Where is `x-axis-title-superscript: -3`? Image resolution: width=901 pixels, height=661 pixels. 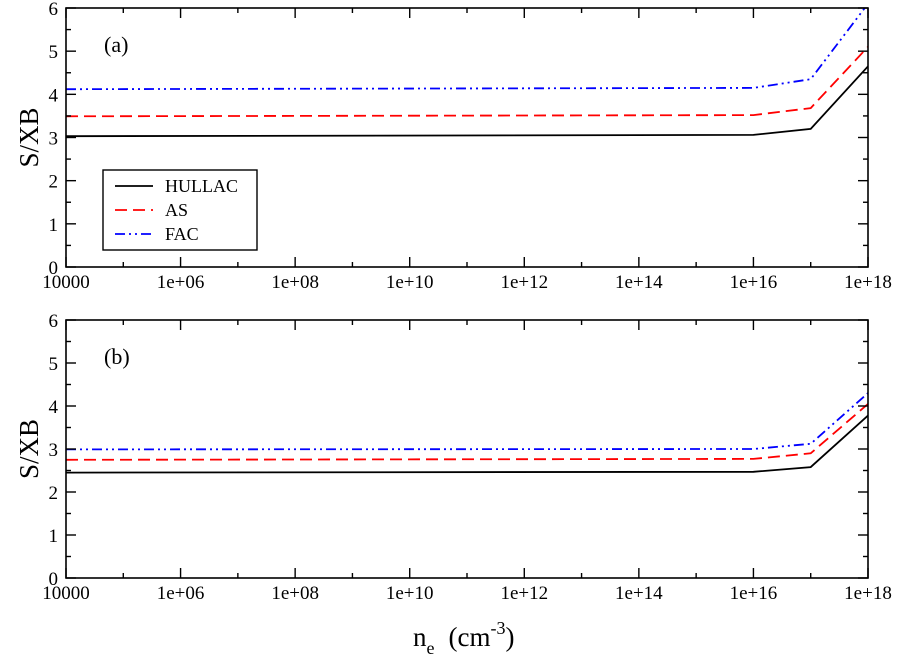
x-axis-title-superscript: -3 is located at coordinates (497, 628).